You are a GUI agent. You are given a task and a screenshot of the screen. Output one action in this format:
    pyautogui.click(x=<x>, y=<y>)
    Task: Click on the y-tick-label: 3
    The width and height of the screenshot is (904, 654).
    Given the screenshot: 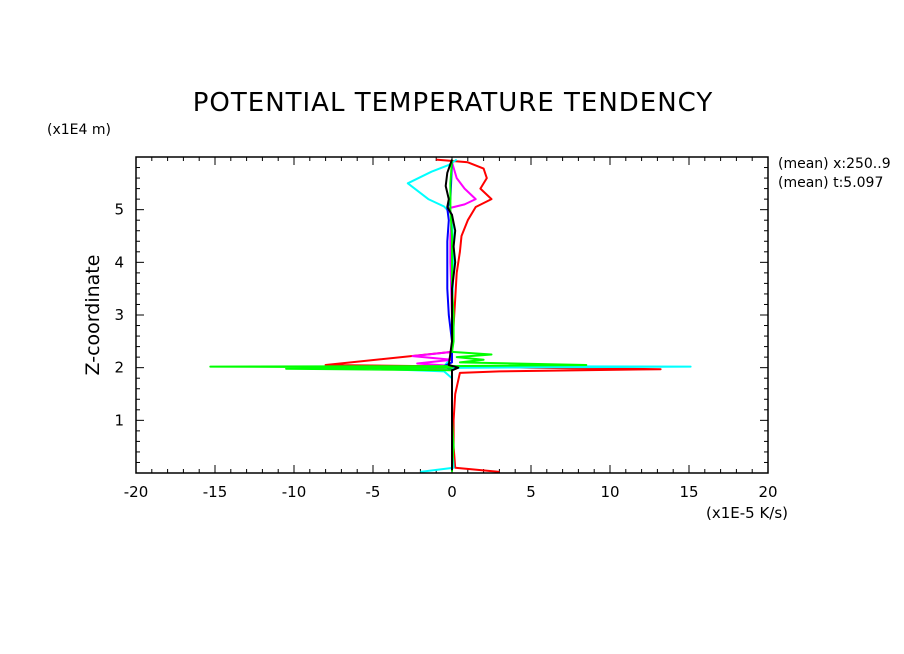 What is the action you would take?
    pyautogui.click(x=119, y=315)
    